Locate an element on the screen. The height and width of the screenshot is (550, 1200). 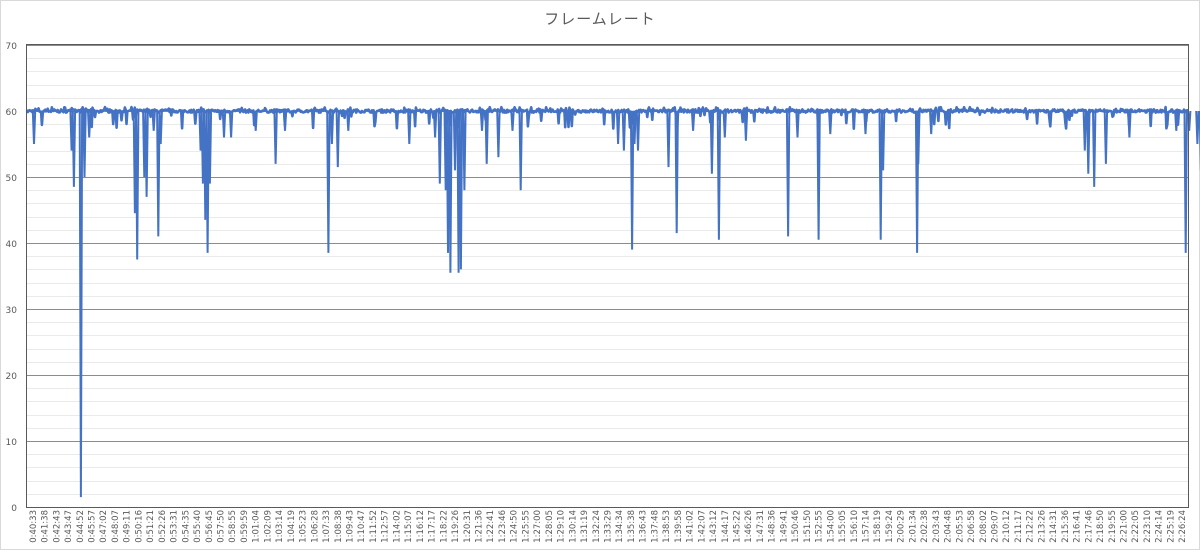
x-tick-label: 1:24:50 is located at coordinates (515, 526).